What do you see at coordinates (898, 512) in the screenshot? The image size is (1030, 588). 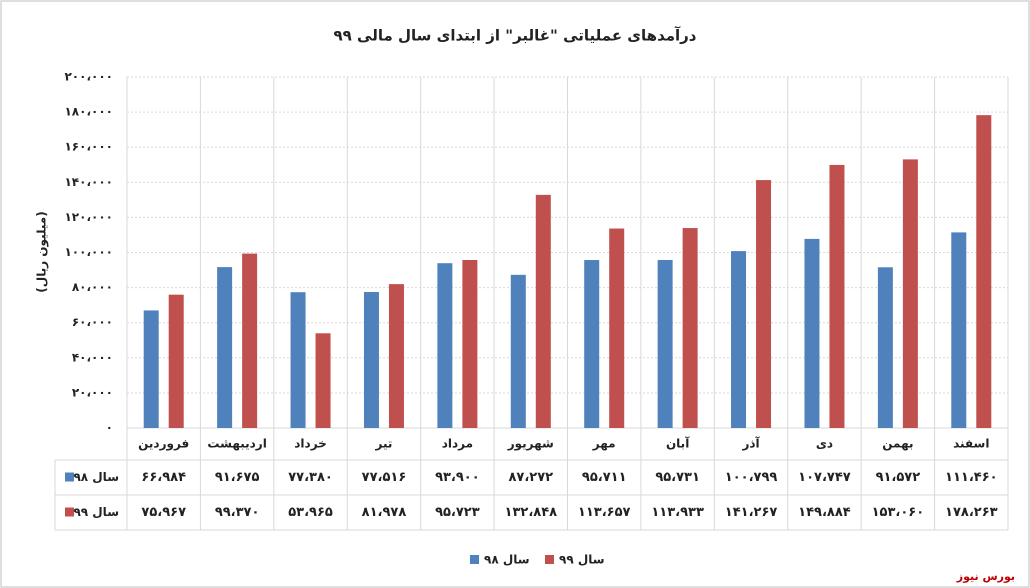 I see `table-value: ۱۵۳،۰۶۰` at bounding box center [898, 512].